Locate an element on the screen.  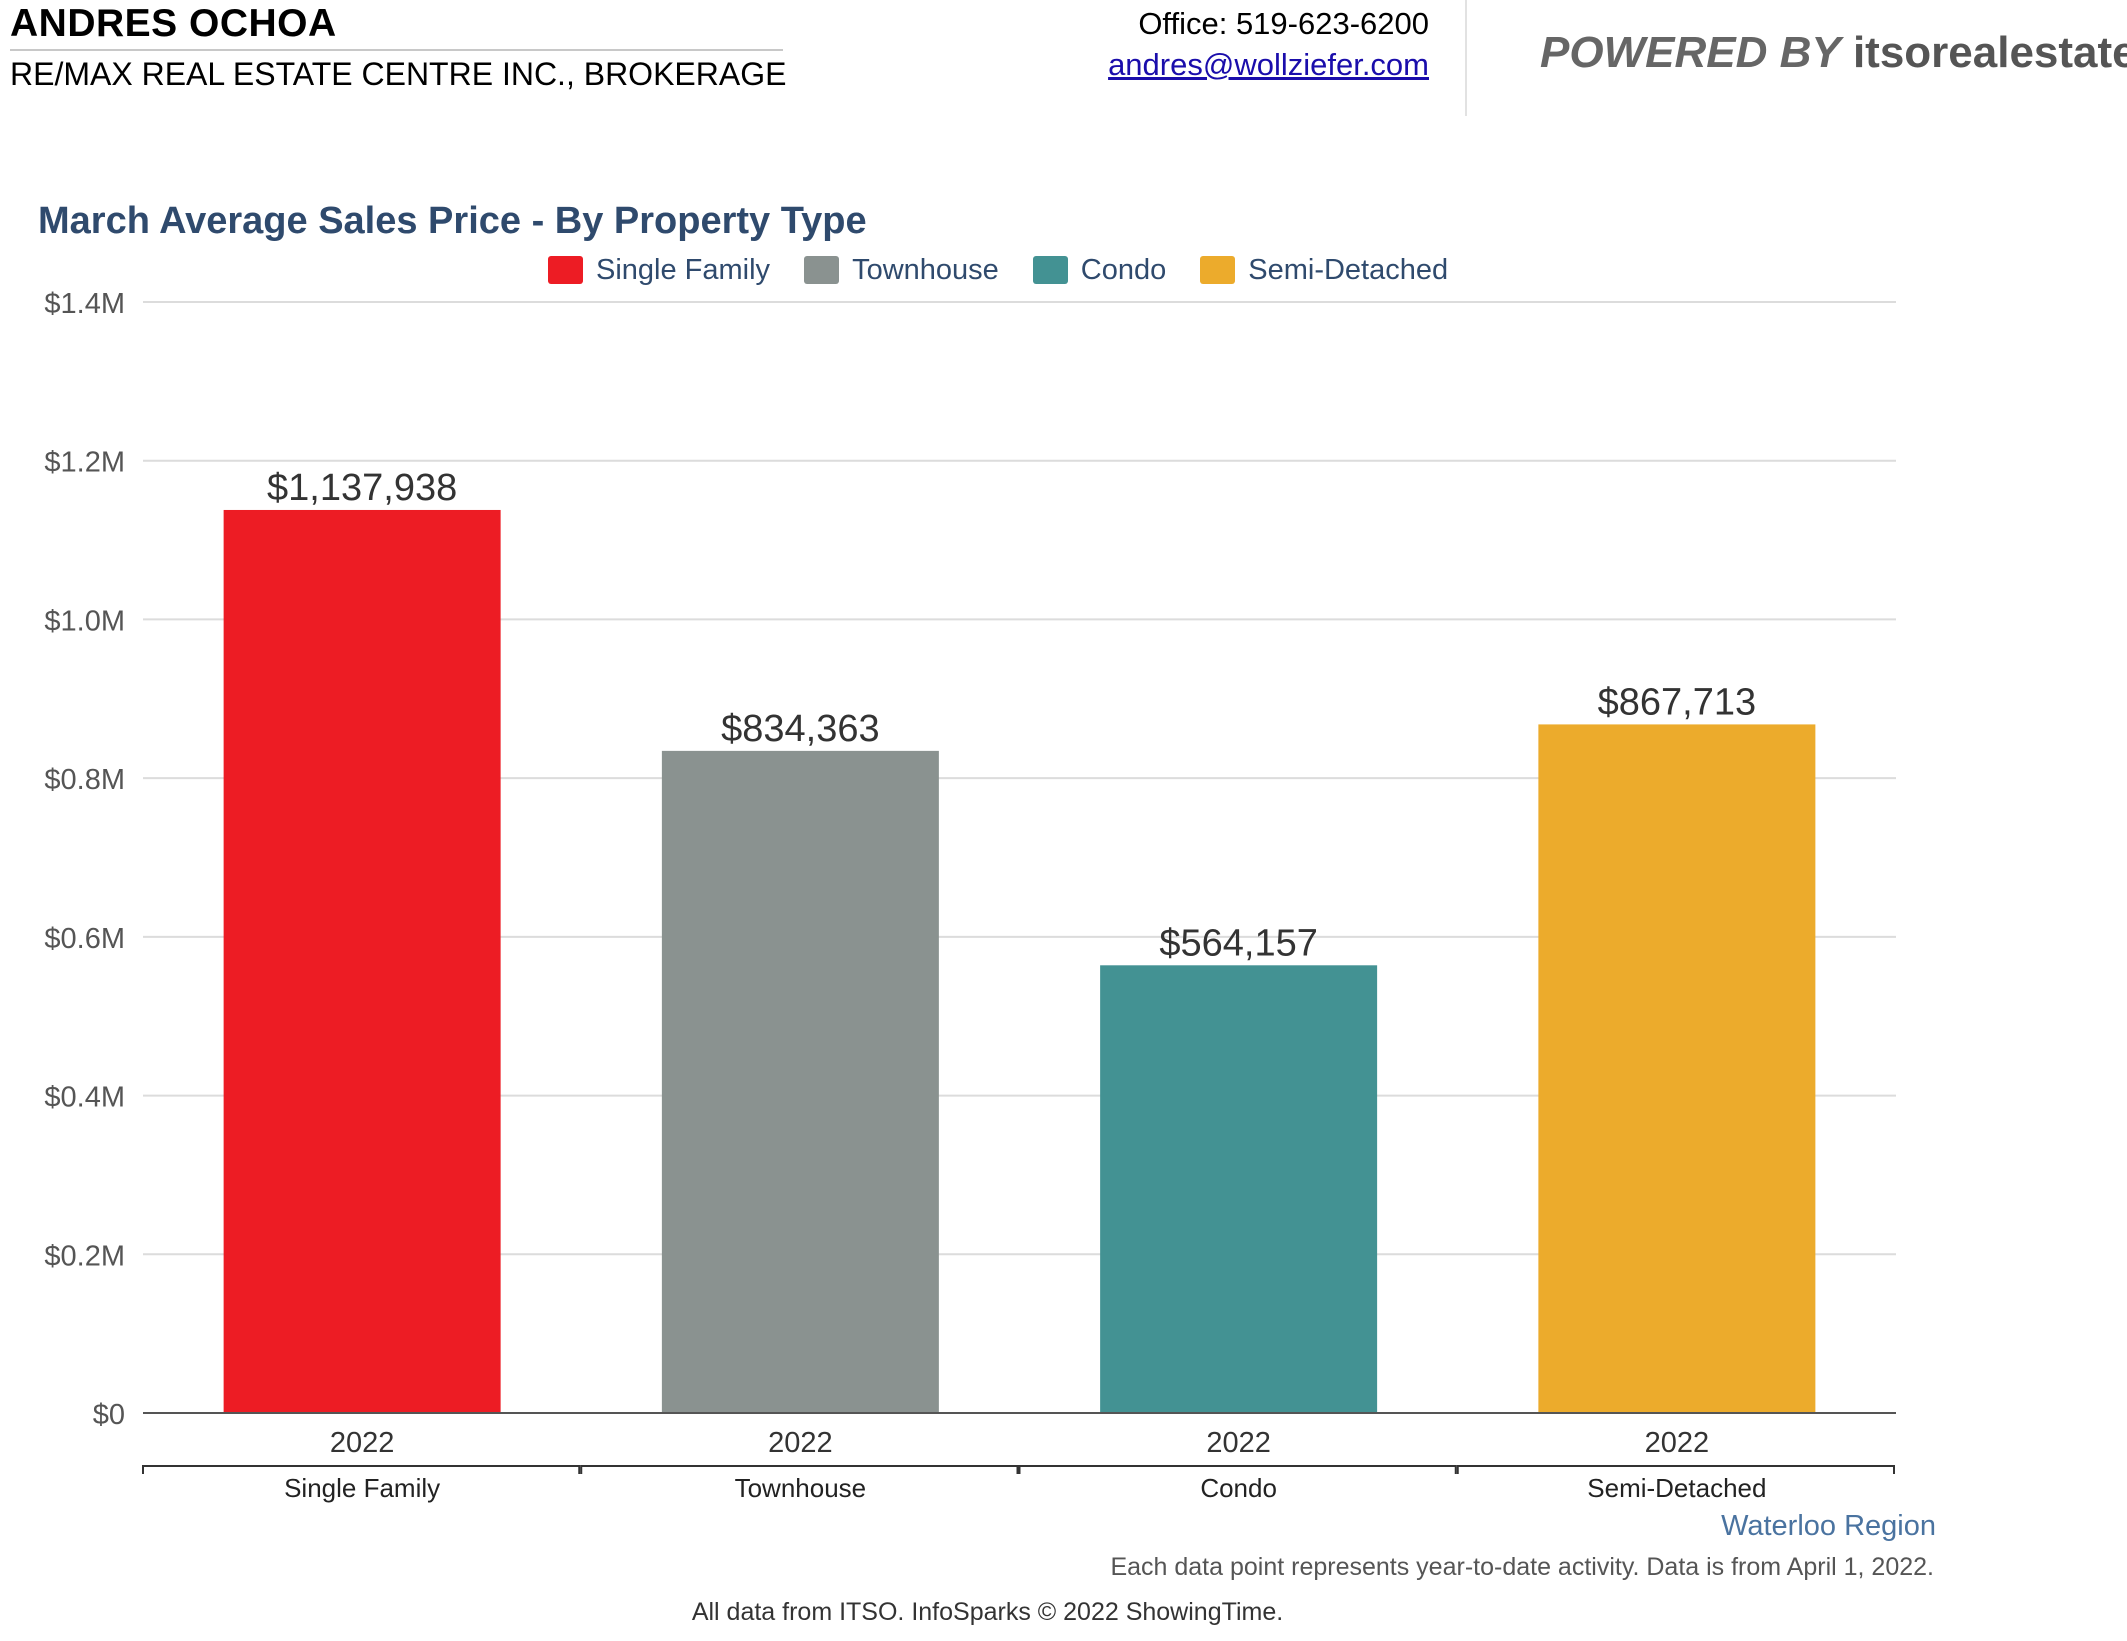
region-link: Waterloo Region is located at coordinates (1828, 1526).